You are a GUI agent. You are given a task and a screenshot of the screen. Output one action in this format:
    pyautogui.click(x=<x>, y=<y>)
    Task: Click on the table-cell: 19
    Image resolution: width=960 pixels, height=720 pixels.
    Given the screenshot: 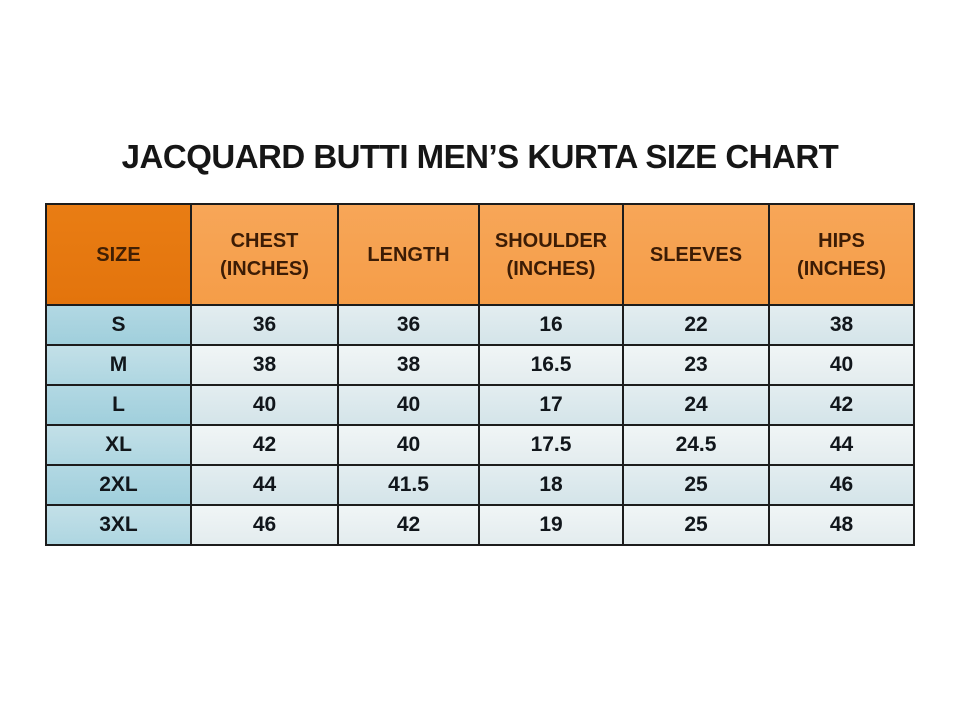 What is the action you would take?
    pyautogui.click(x=551, y=525)
    